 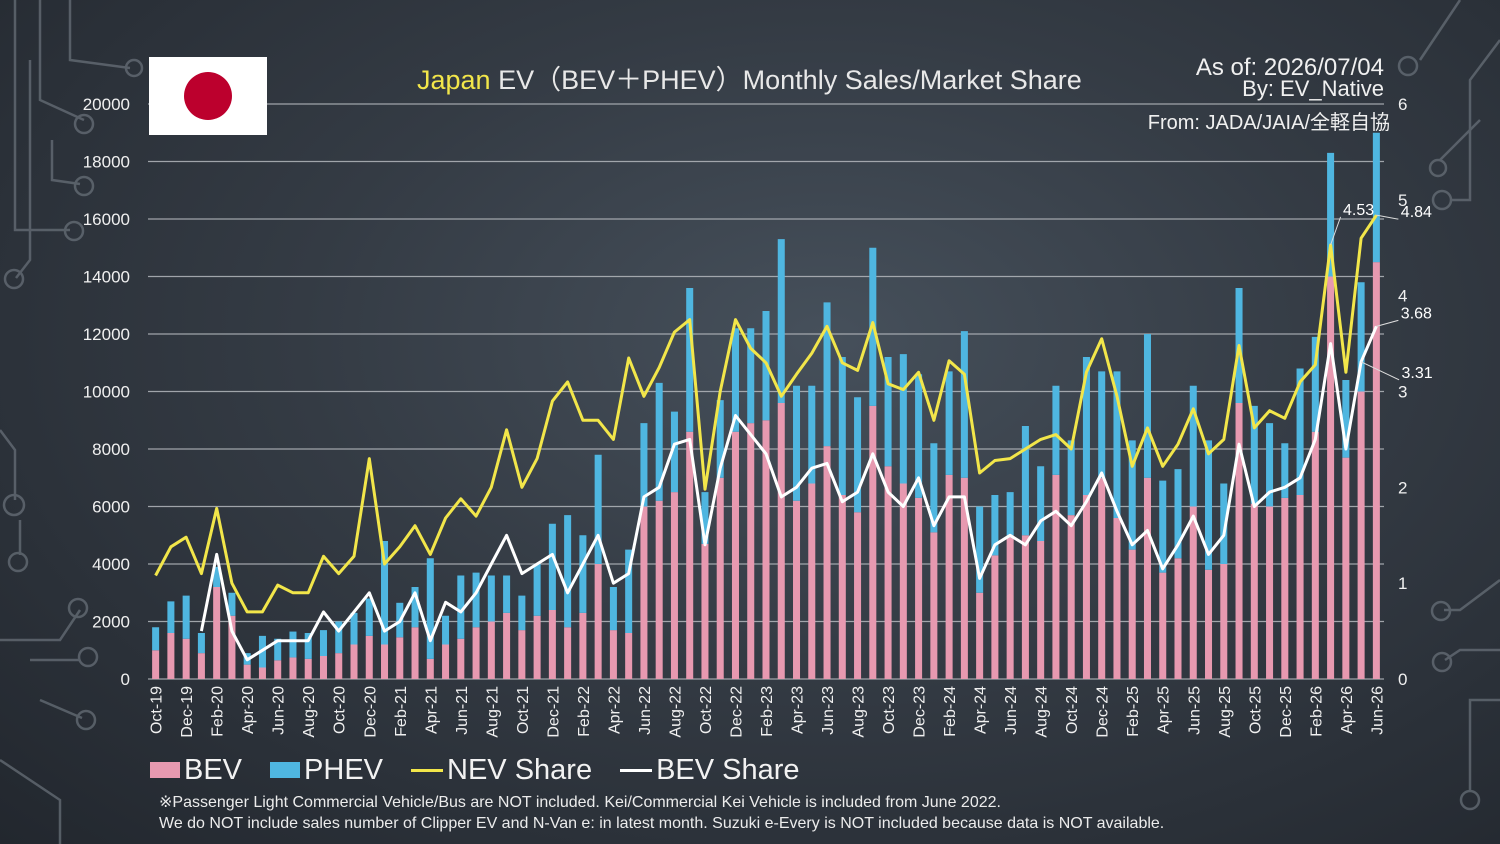 I want to click on y-left-tick-label: 20000, so click(x=106, y=104).